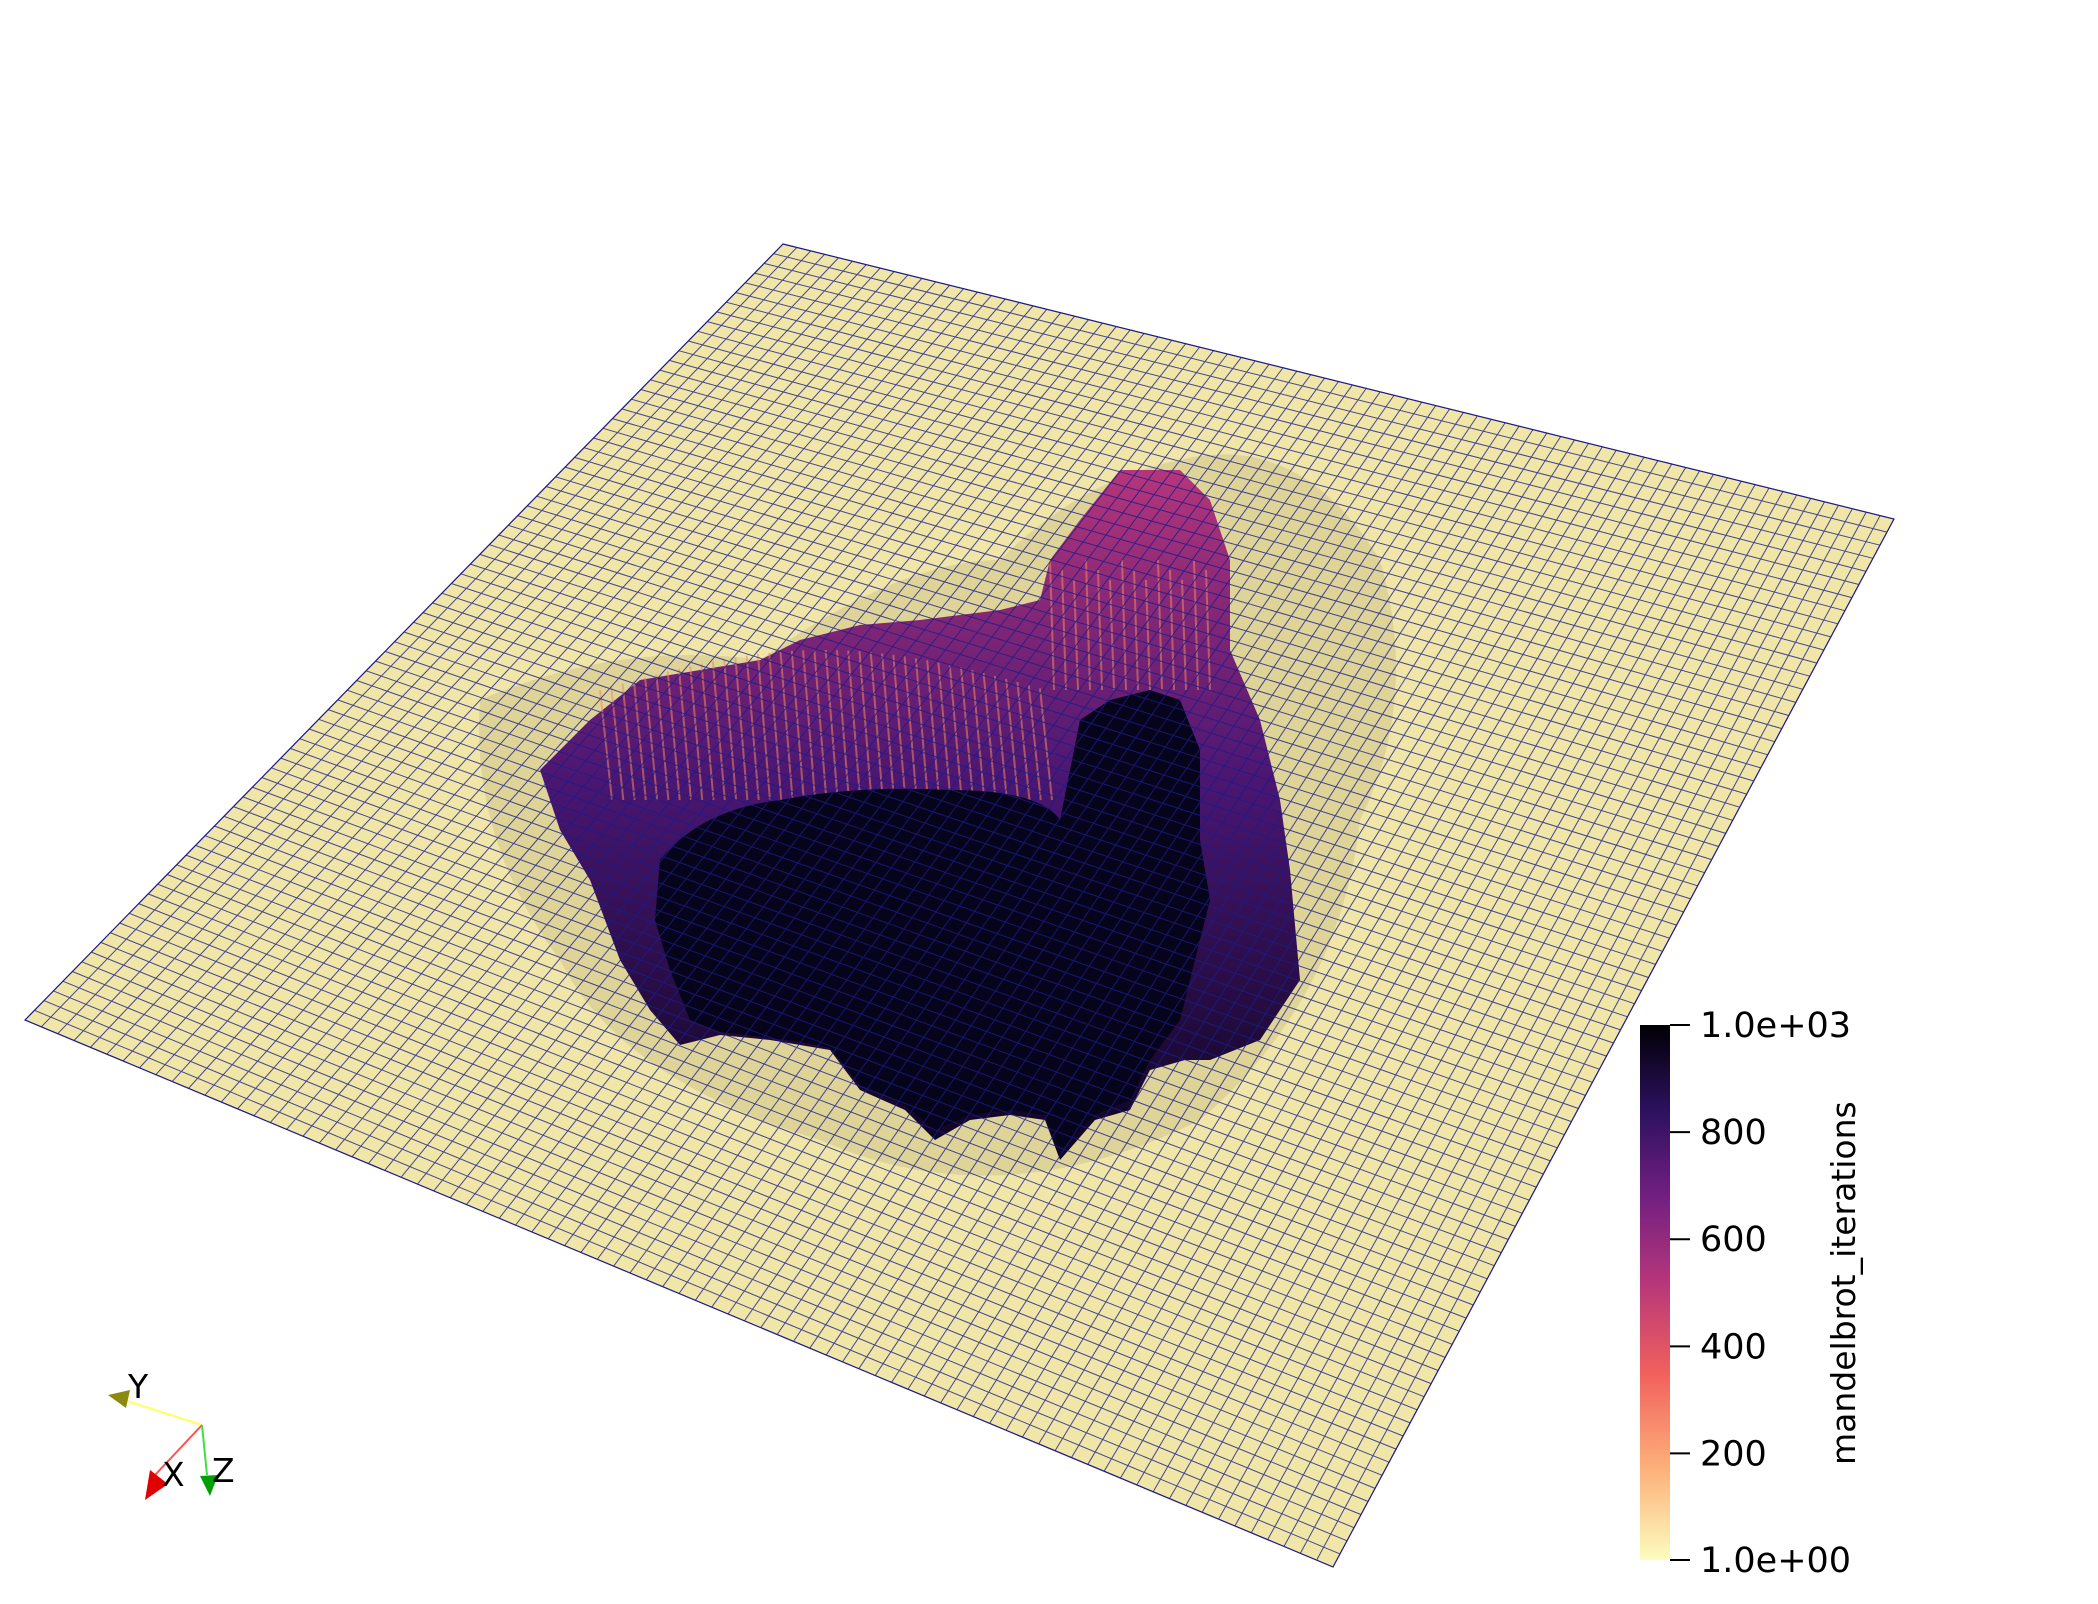 Image resolution: width=2098 pixels, height=1604 pixels. What do you see at coordinates (209, 1485) in the screenshot?
I see `z-axis-cone-icon` at bounding box center [209, 1485].